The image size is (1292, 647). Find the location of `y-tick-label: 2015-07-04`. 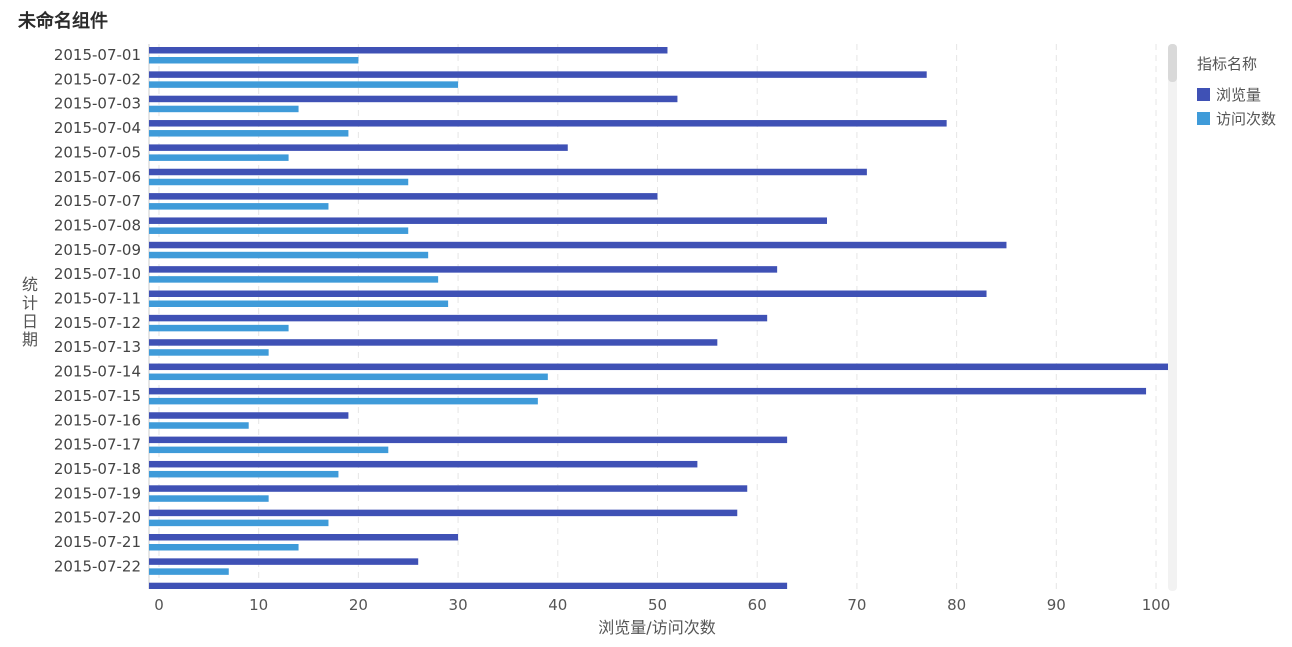

y-tick-label: 2015-07-04 is located at coordinates (97, 128).